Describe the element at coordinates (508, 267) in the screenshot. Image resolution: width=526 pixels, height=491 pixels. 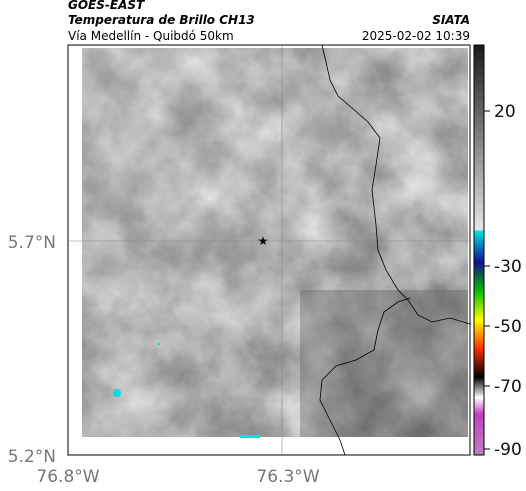
I see `colorbar-tick: -30` at that location.